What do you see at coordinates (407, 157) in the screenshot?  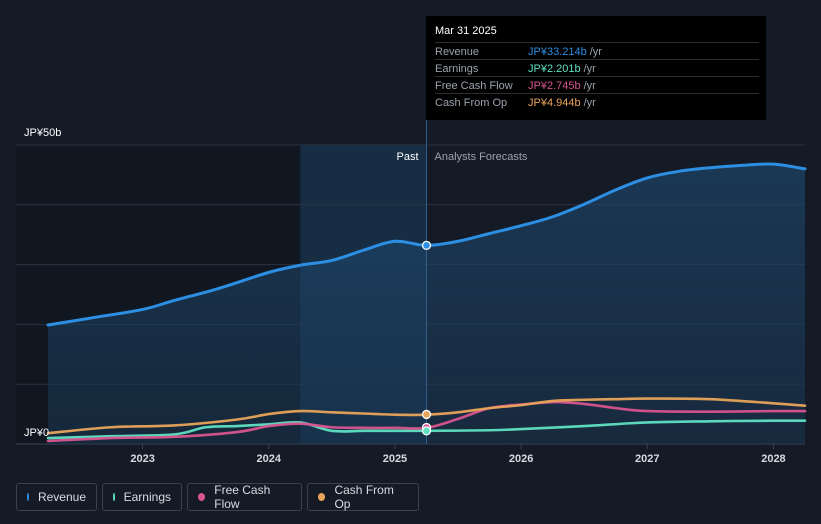 I see `past-label: Past` at bounding box center [407, 157].